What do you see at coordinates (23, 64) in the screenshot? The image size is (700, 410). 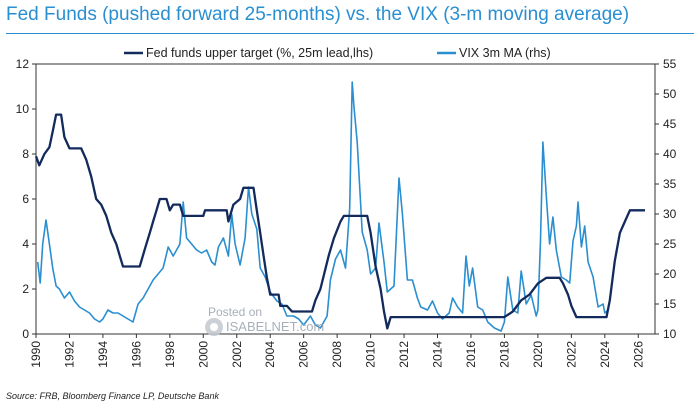 I see `y-left-tick-label: 12` at bounding box center [23, 64].